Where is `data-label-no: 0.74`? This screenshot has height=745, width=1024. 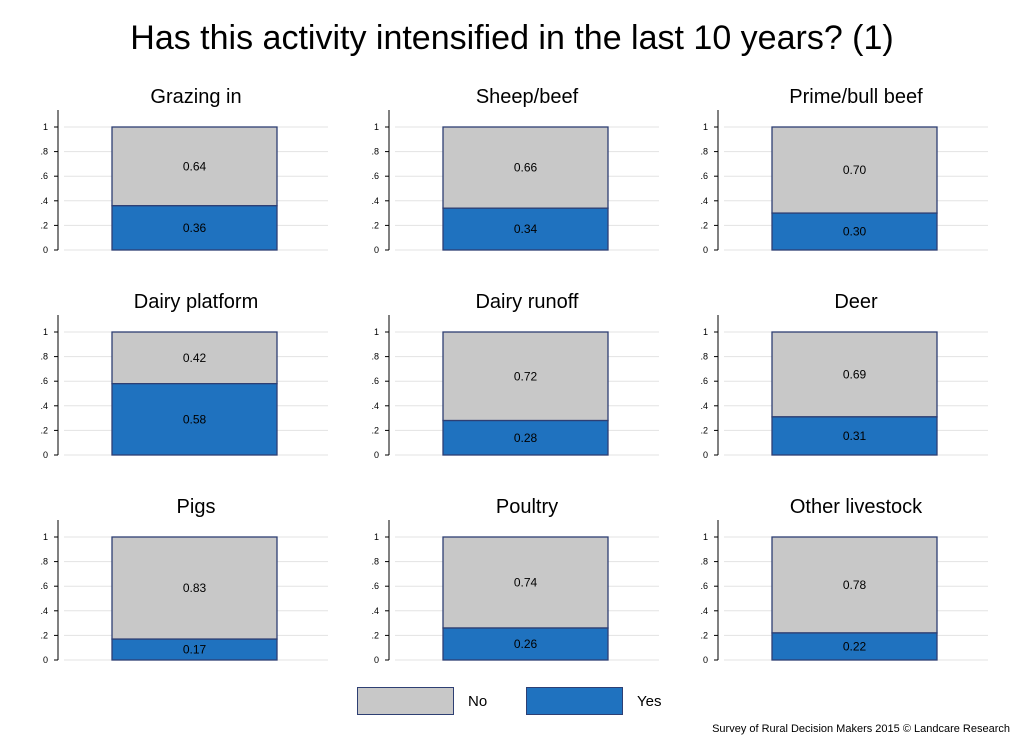 data-label-no: 0.74 is located at coordinates (526, 583).